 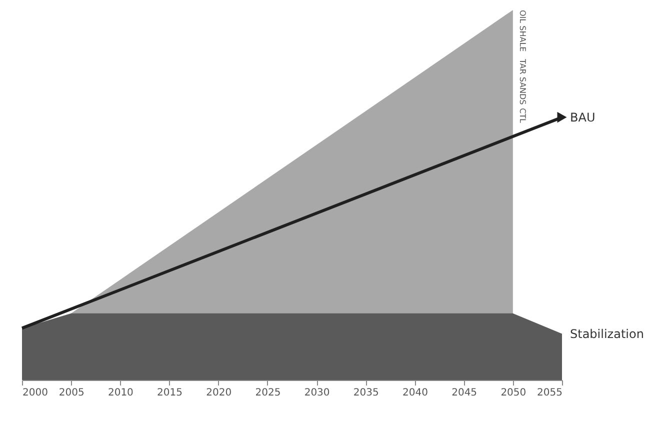 I want to click on series-label: BAU, so click(x=583, y=117).